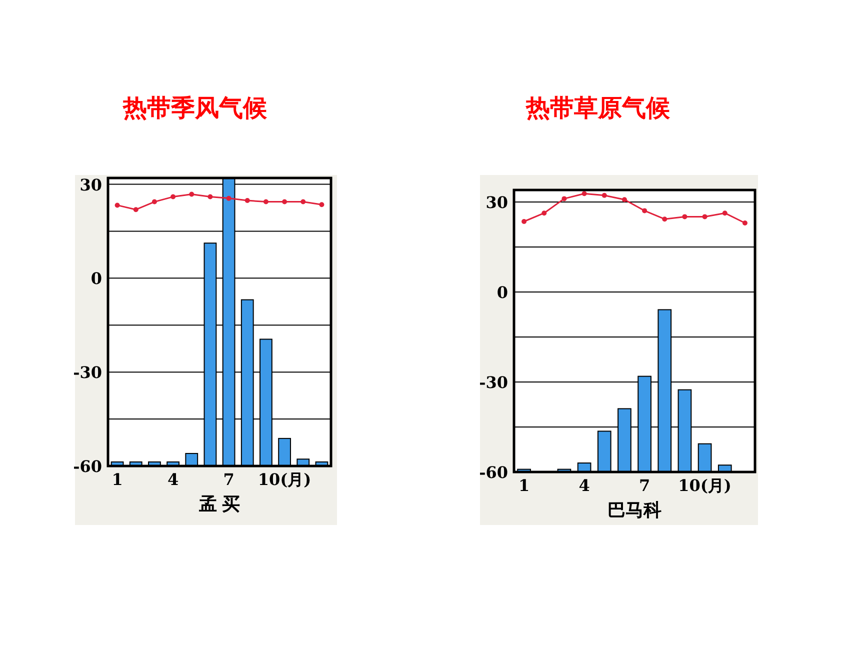 Image resolution: width=860 pixels, height=645 pixels. I want to click on chart-title: 热带草原气候, so click(598, 108).